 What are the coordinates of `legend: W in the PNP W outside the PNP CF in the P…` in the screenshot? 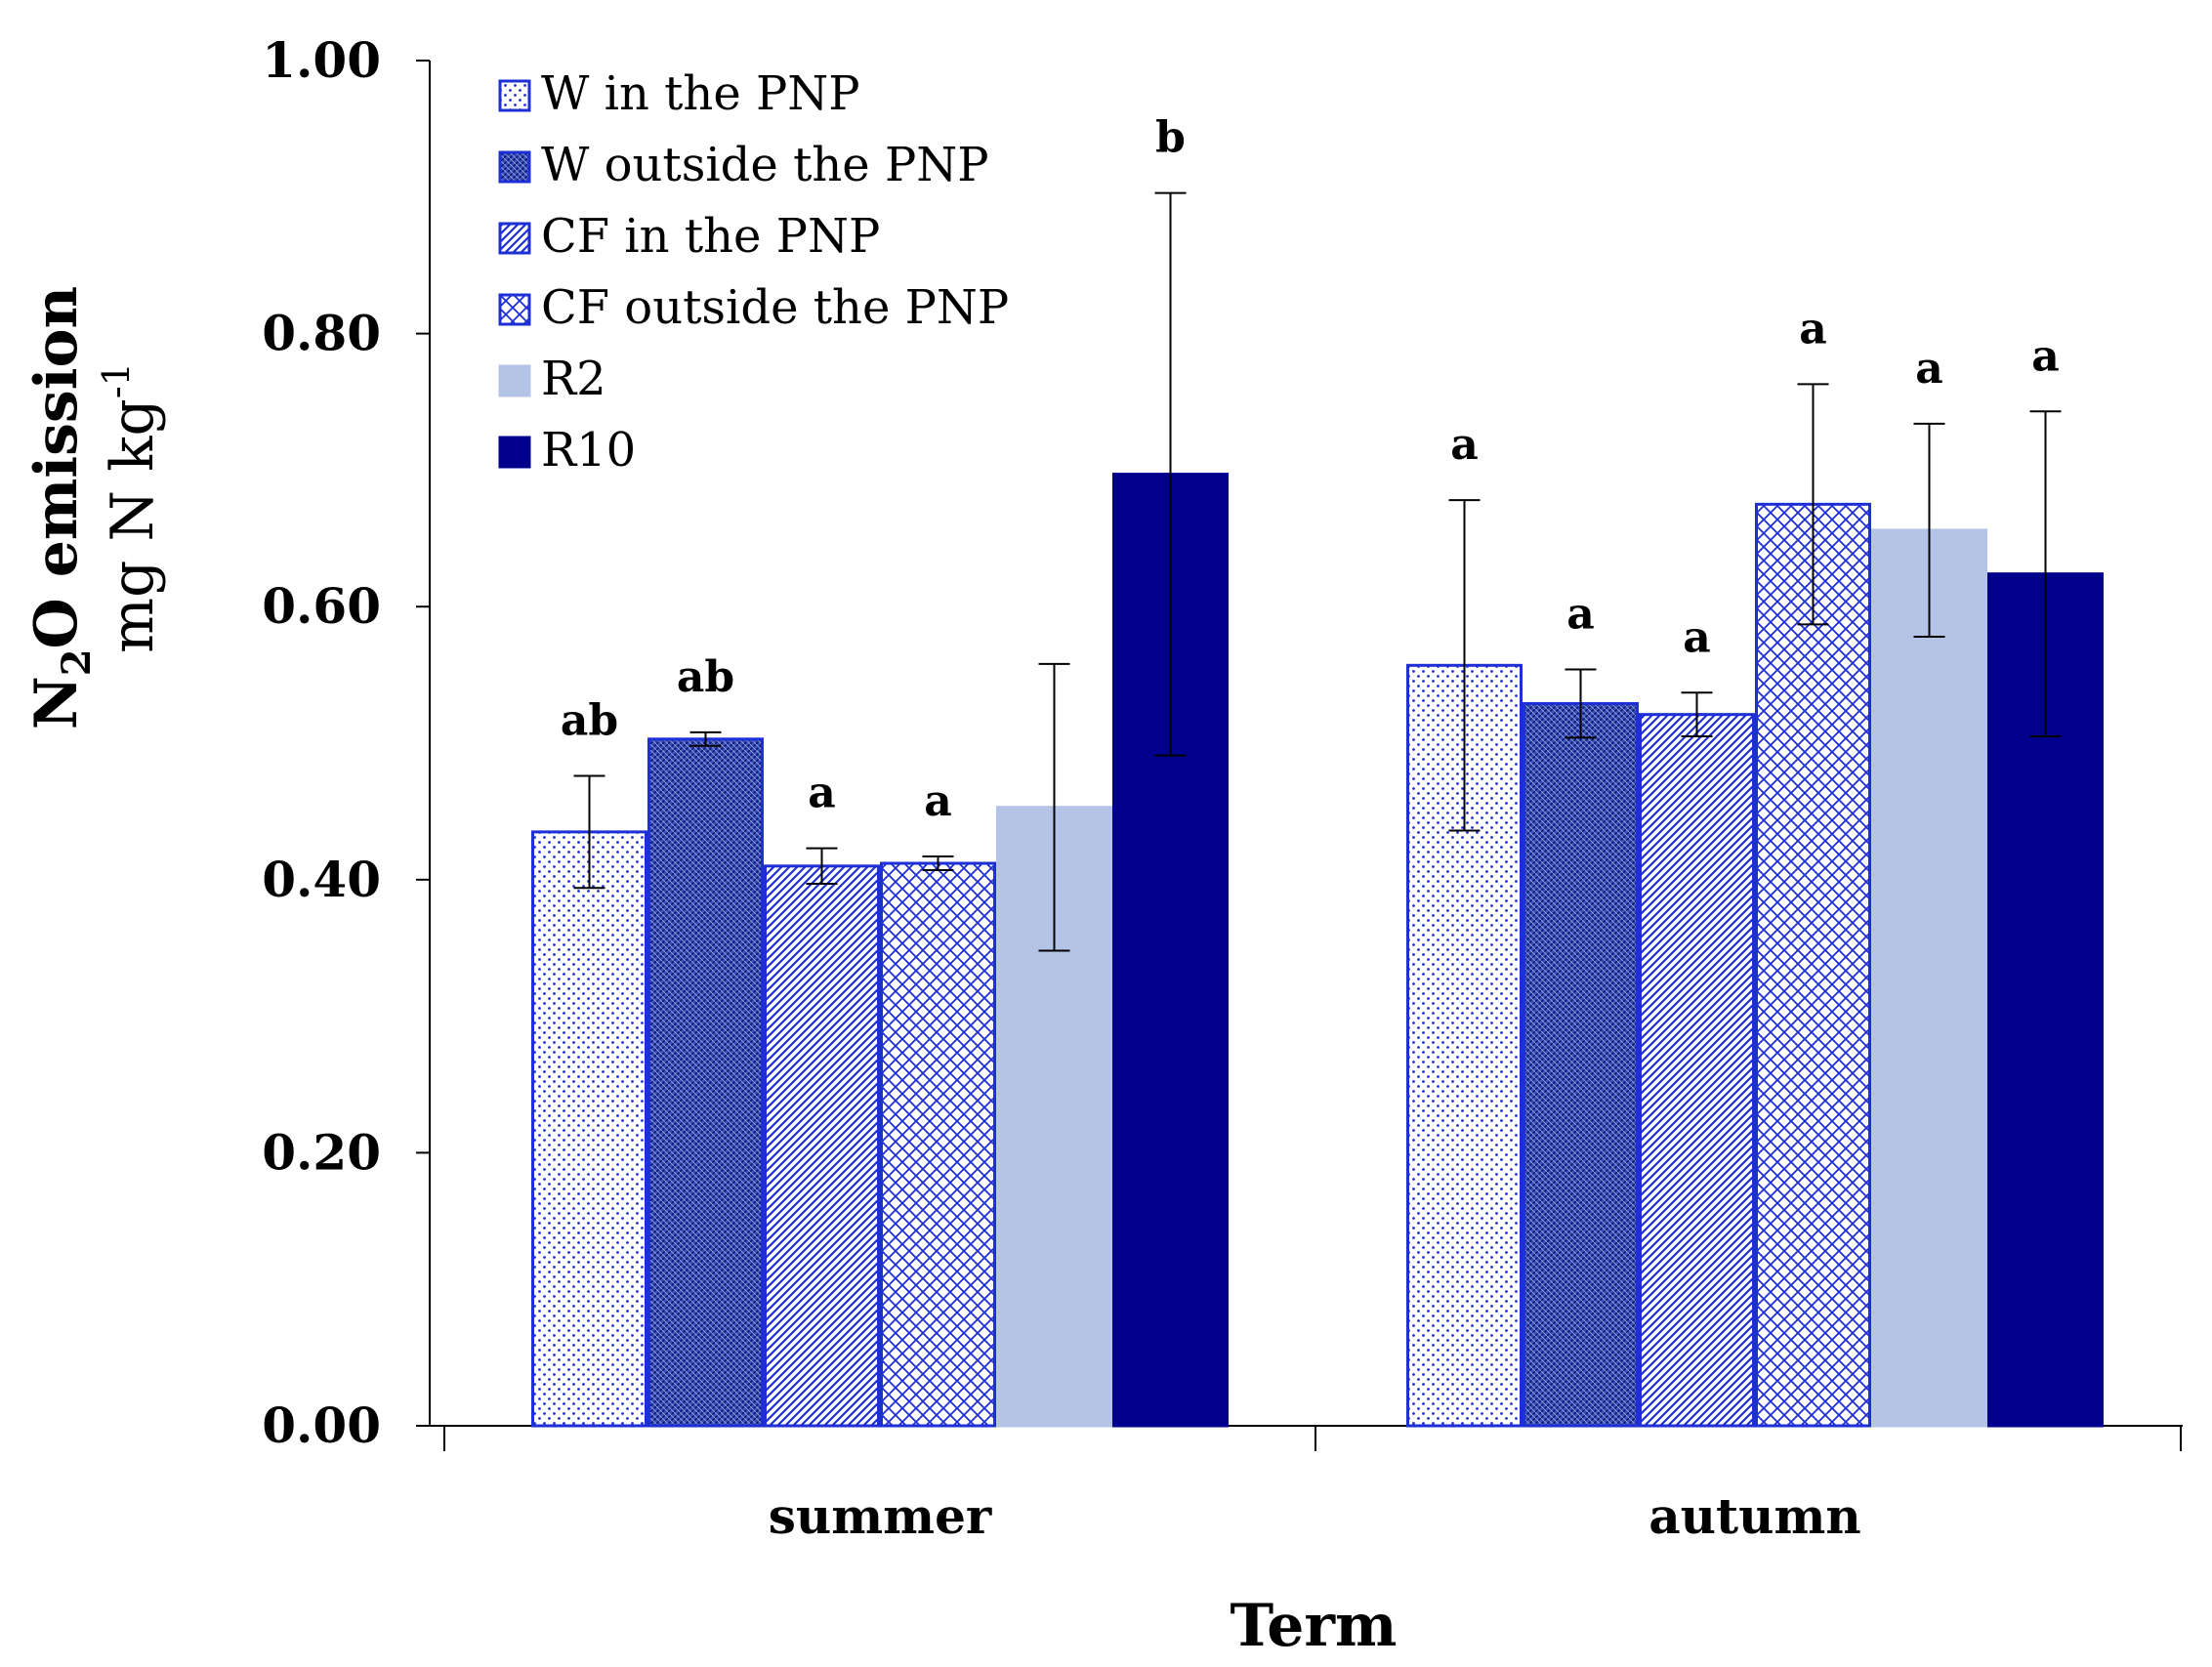 It's located at (753, 272).